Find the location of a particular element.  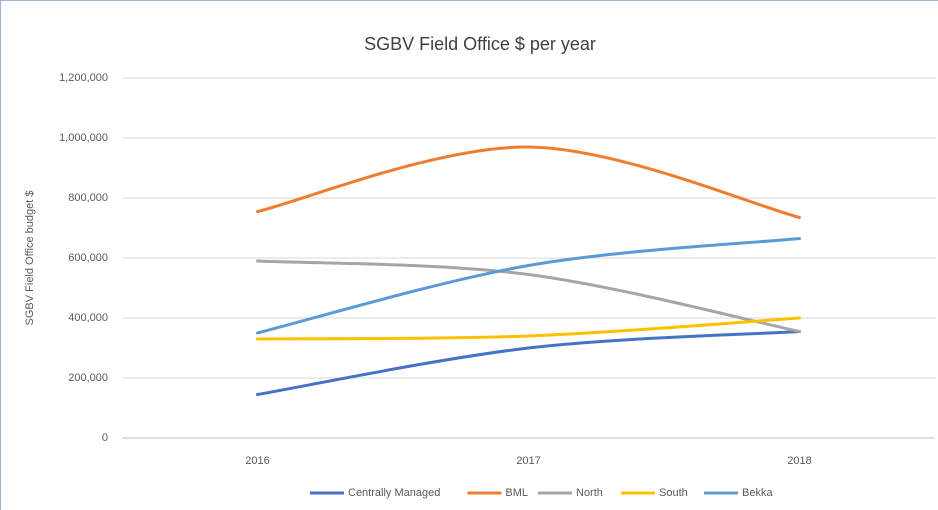

x-tick-label: 2017 is located at coordinates (528, 461).